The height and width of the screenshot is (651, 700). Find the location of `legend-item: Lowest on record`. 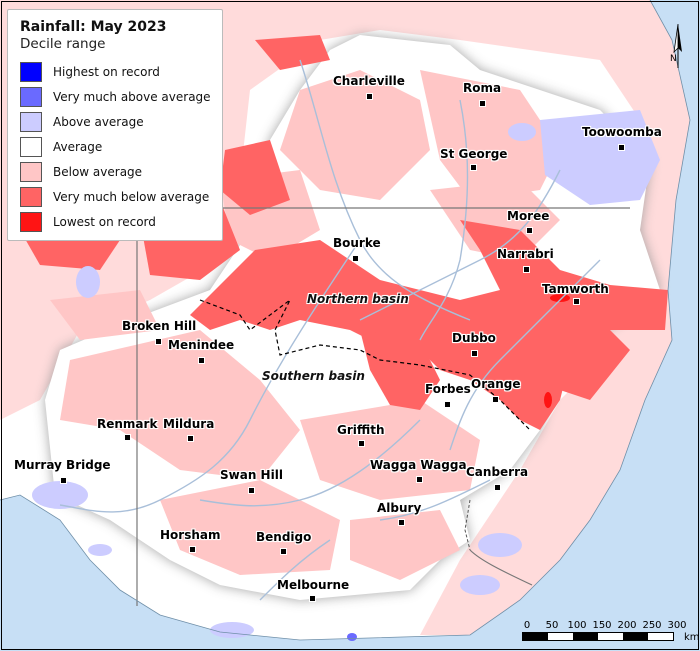

legend-item: Lowest on record is located at coordinates (121, 221).